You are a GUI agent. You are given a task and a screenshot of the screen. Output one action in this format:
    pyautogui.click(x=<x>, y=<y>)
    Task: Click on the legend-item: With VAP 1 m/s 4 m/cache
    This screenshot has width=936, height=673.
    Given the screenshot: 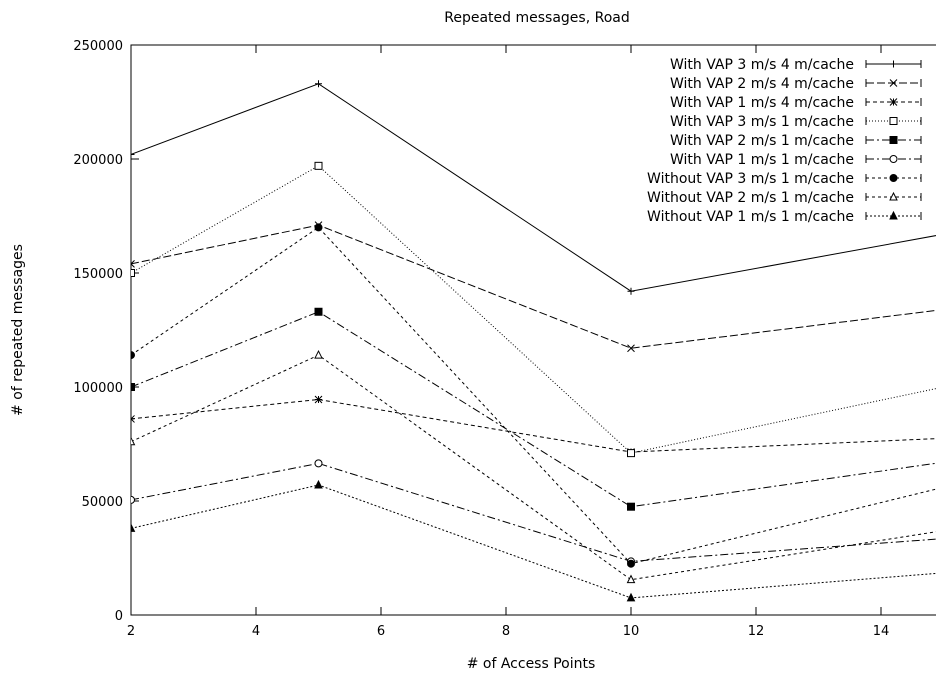 What is the action you would take?
    pyautogui.click(x=796, y=103)
    